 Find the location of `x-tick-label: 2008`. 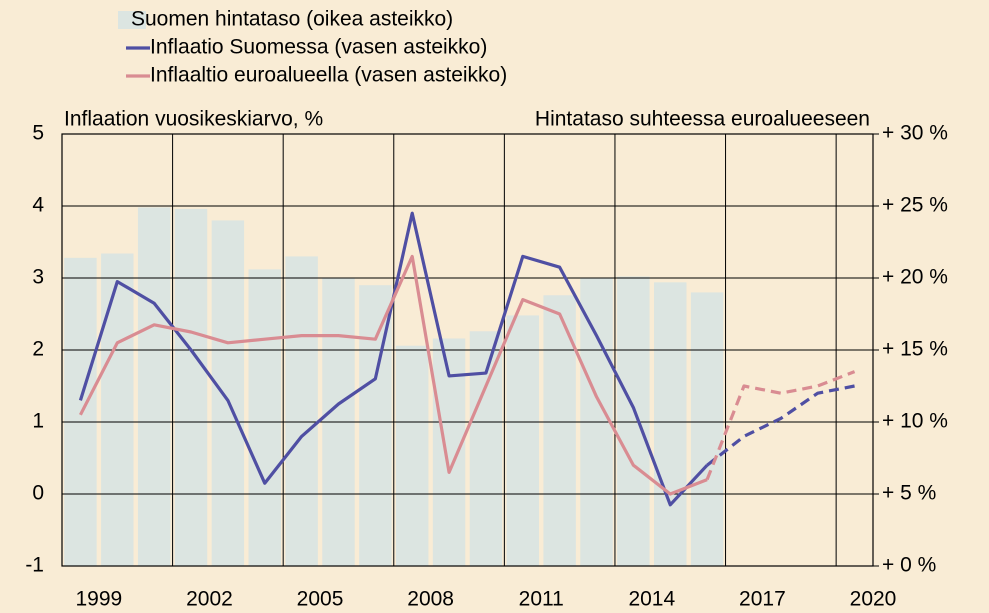

x-tick-label: 2008 is located at coordinates (430, 599).